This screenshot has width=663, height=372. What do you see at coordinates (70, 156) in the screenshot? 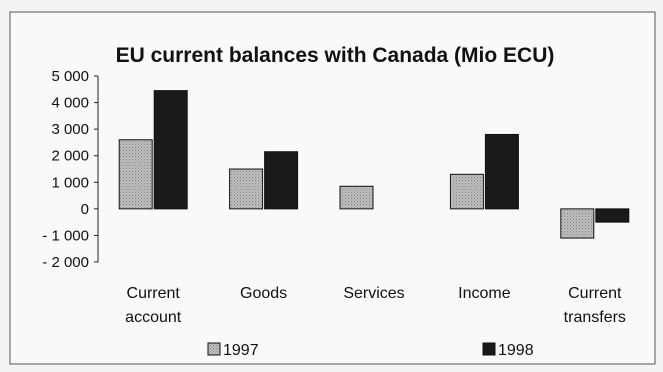
I see `y-tick-label: 2 000` at bounding box center [70, 156].